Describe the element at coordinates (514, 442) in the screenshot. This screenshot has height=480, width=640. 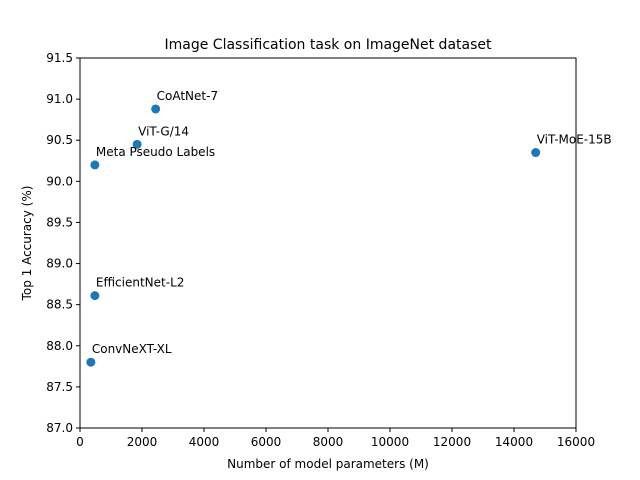
I see `x-tick-label: 14000` at that location.